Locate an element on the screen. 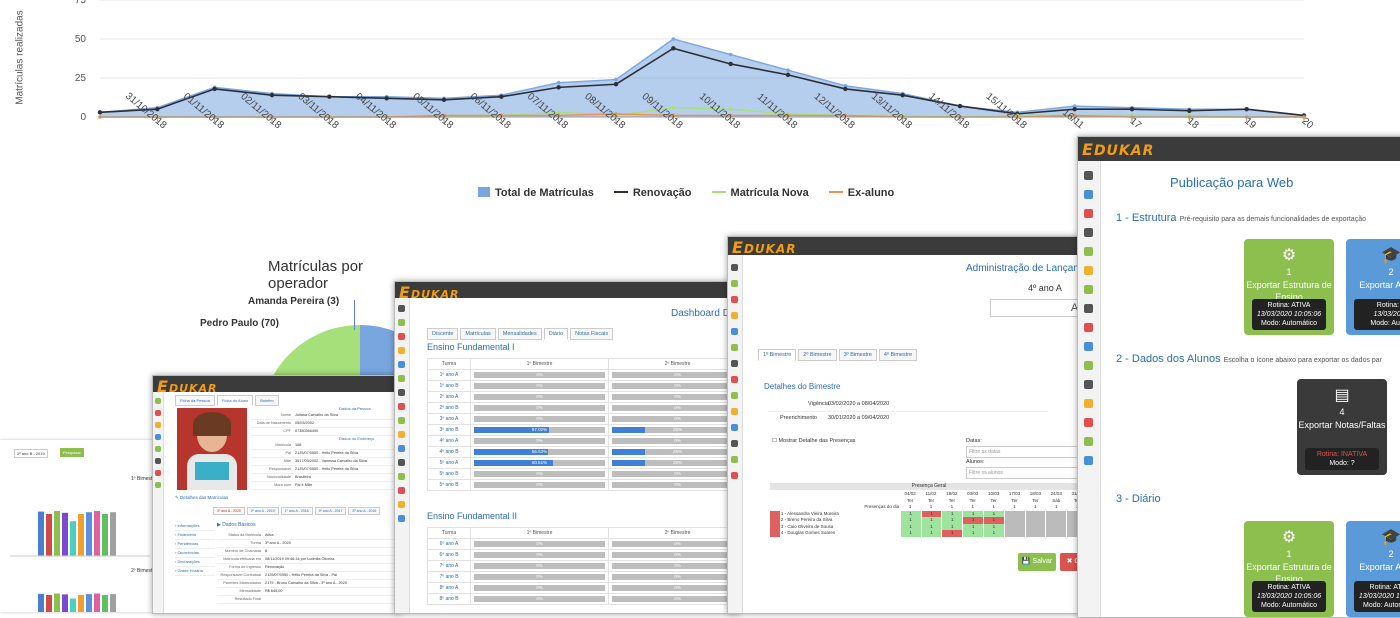  legend-renovacao: Renovação is located at coordinates (652, 193).